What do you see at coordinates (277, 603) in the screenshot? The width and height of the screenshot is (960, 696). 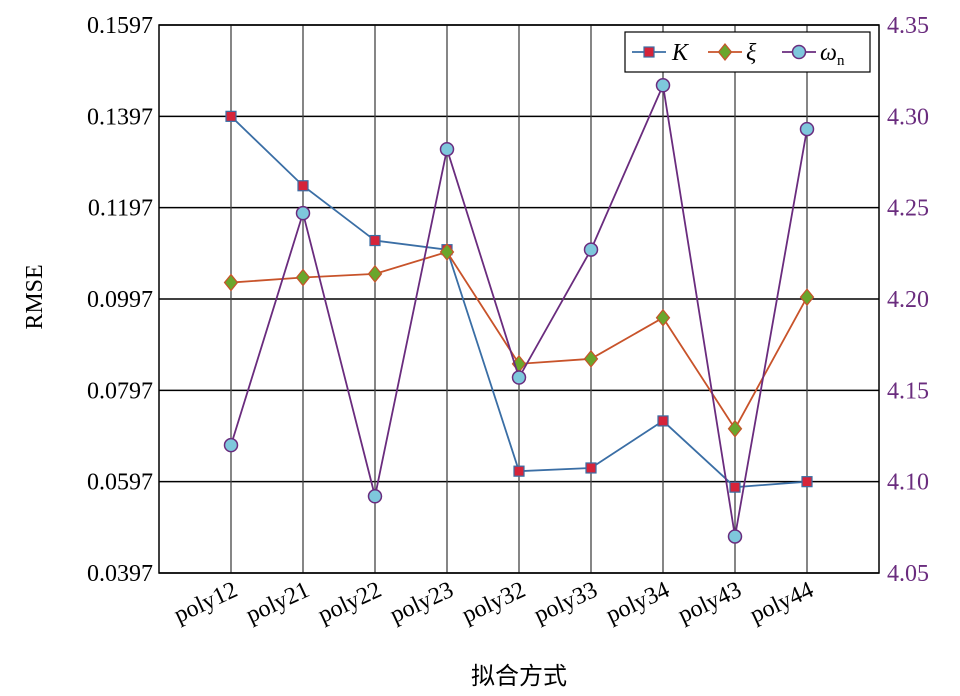 I see `x-tick-label: poly21` at bounding box center [277, 603].